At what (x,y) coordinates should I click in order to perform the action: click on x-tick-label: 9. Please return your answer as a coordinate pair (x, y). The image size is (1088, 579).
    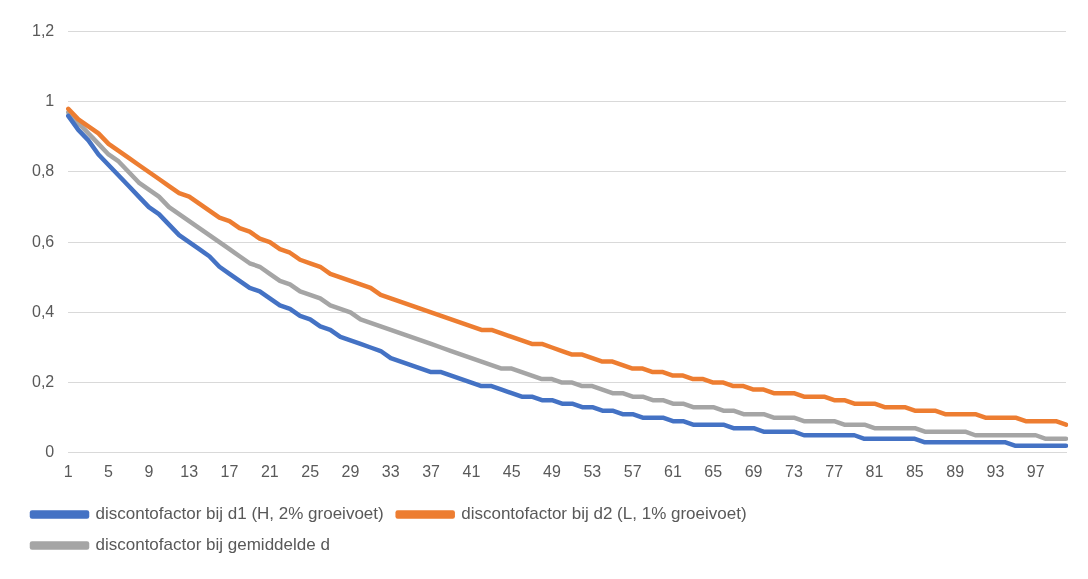
    Looking at the image, I should click on (149, 471).